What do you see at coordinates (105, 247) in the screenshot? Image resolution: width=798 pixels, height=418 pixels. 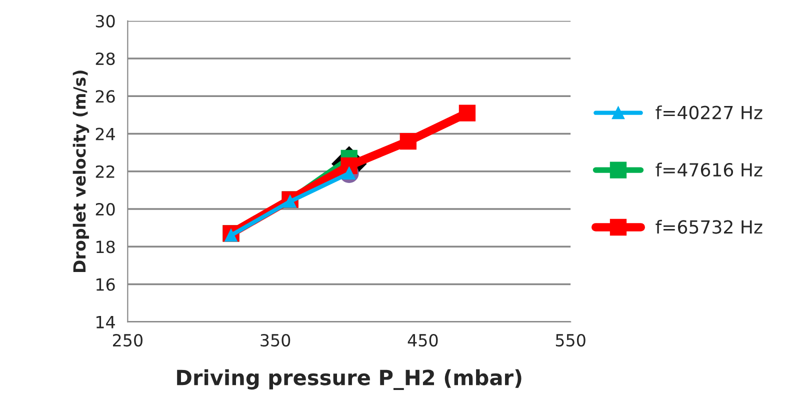 I see `y-tick-label: 18` at bounding box center [105, 247].